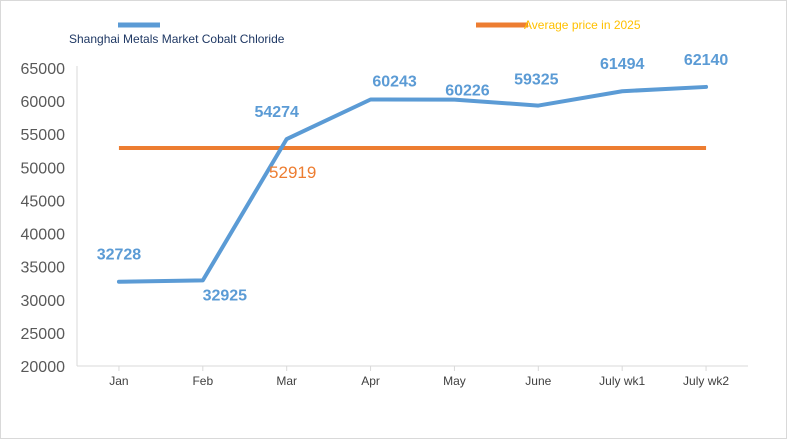 The image size is (787, 439). What do you see at coordinates (177, 39) in the screenshot?
I see `legend-label-main: Shanghai Metals Market Cobalt Chloride` at bounding box center [177, 39].